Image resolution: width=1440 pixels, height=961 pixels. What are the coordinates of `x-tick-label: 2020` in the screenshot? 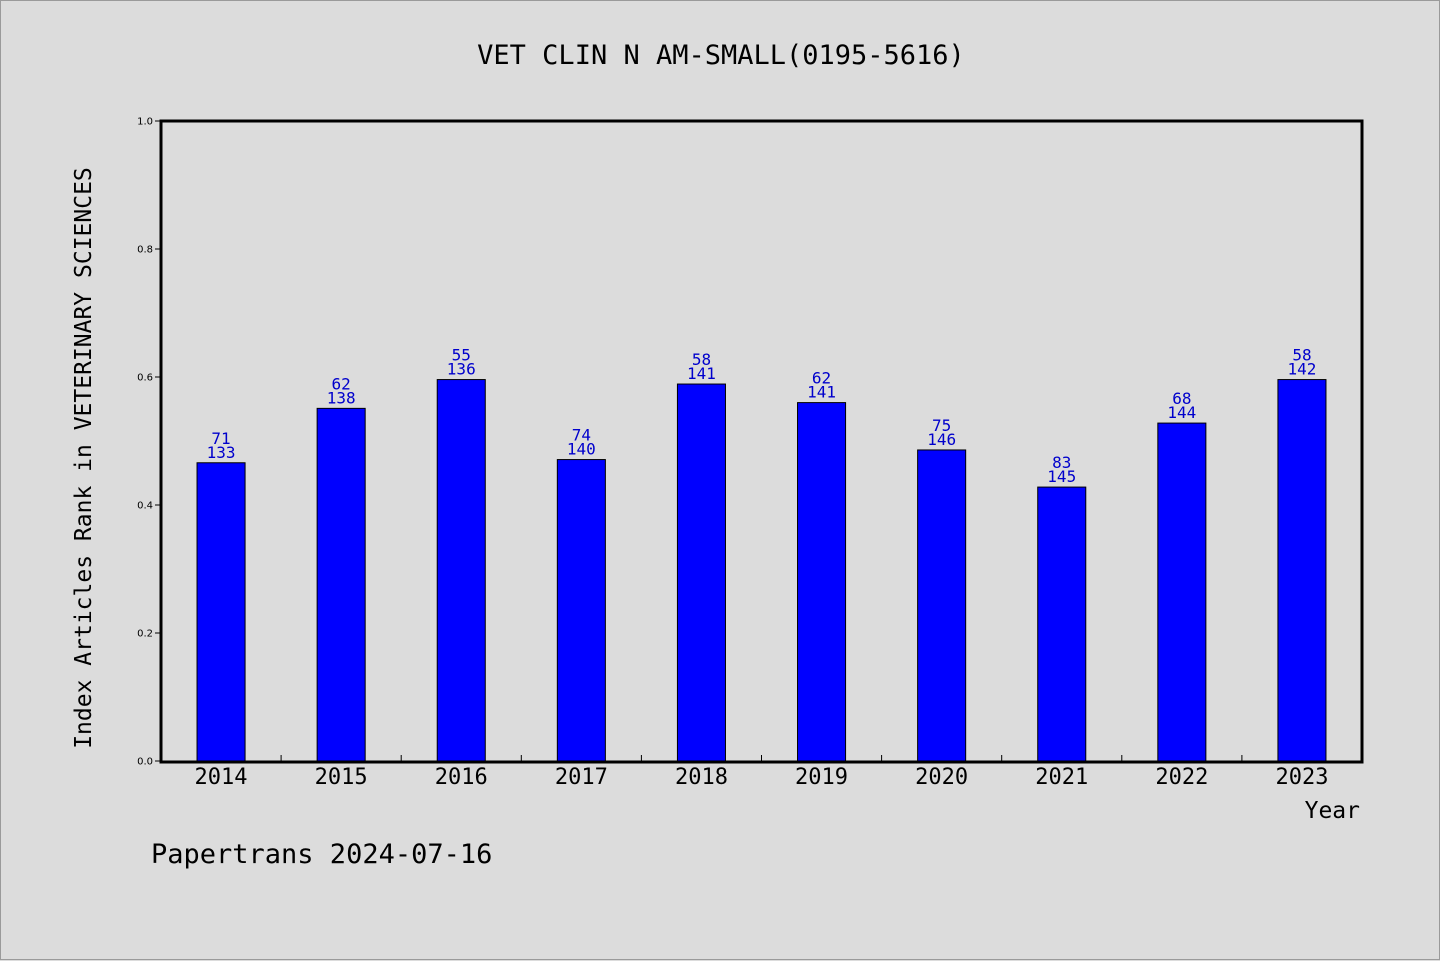 It's located at (941, 777).